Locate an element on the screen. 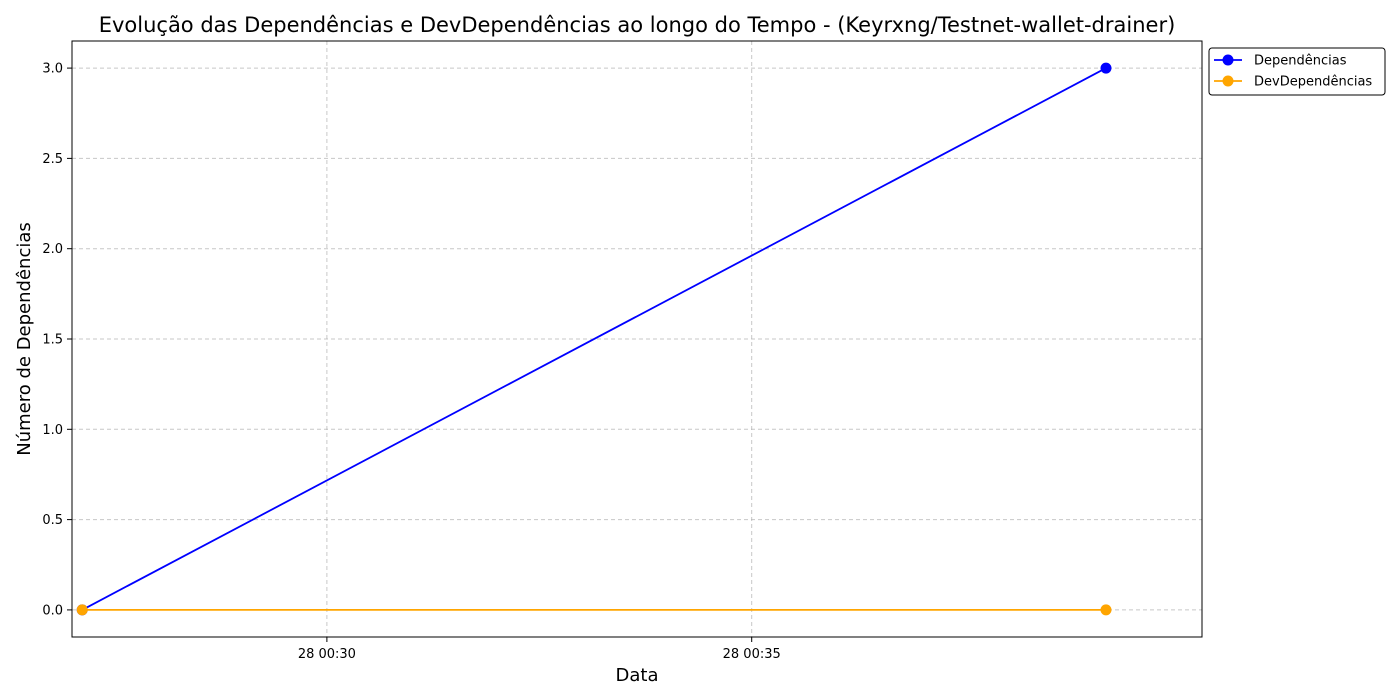  y-tick-label: 0.5 is located at coordinates (52, 520).